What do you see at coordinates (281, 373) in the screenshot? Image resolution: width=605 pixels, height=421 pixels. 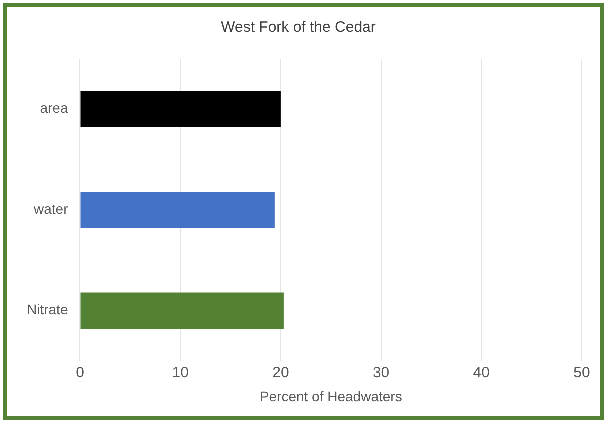 I see `x-tick-label: 20` at bounding box center [281, 373].